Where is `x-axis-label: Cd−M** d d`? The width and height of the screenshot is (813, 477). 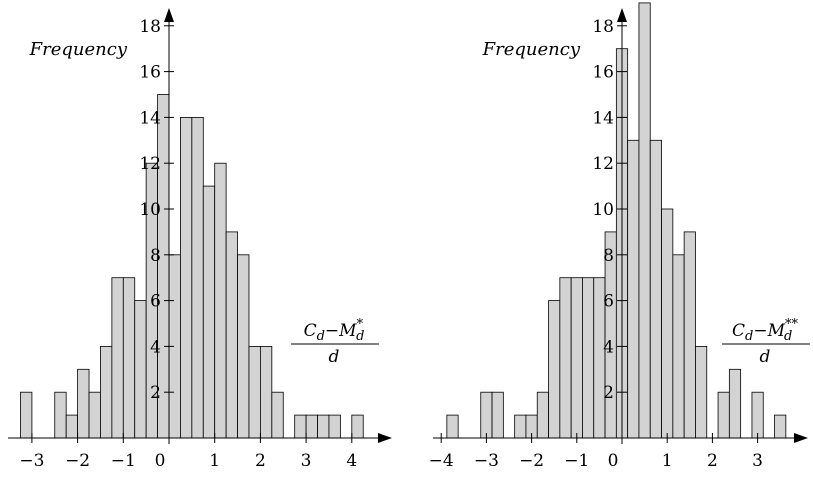
x-axis-label: Cd−M** d d is located at coordinates (766, 342).